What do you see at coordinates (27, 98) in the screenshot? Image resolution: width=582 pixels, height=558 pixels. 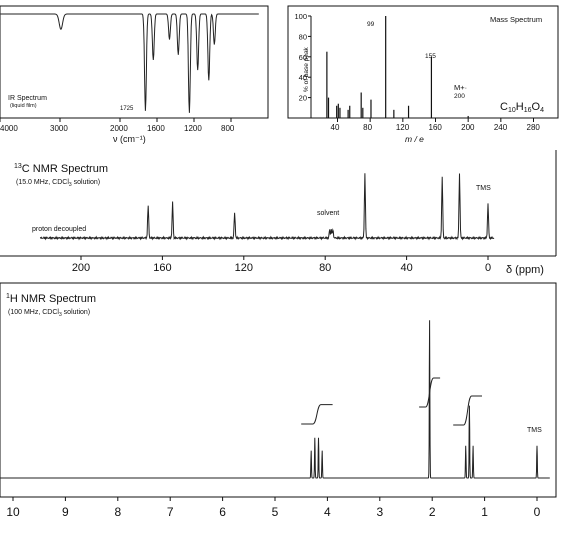 I see `ir-title: IR Spectrum` at bounding box center [27, 98].